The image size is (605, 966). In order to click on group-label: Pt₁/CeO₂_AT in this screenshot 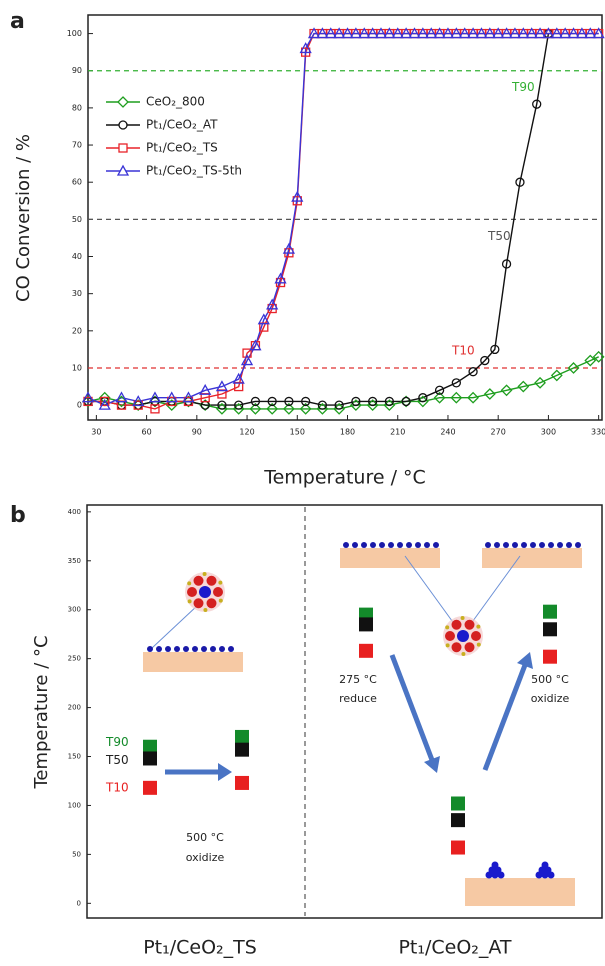, I will do `click(454, 948)`.